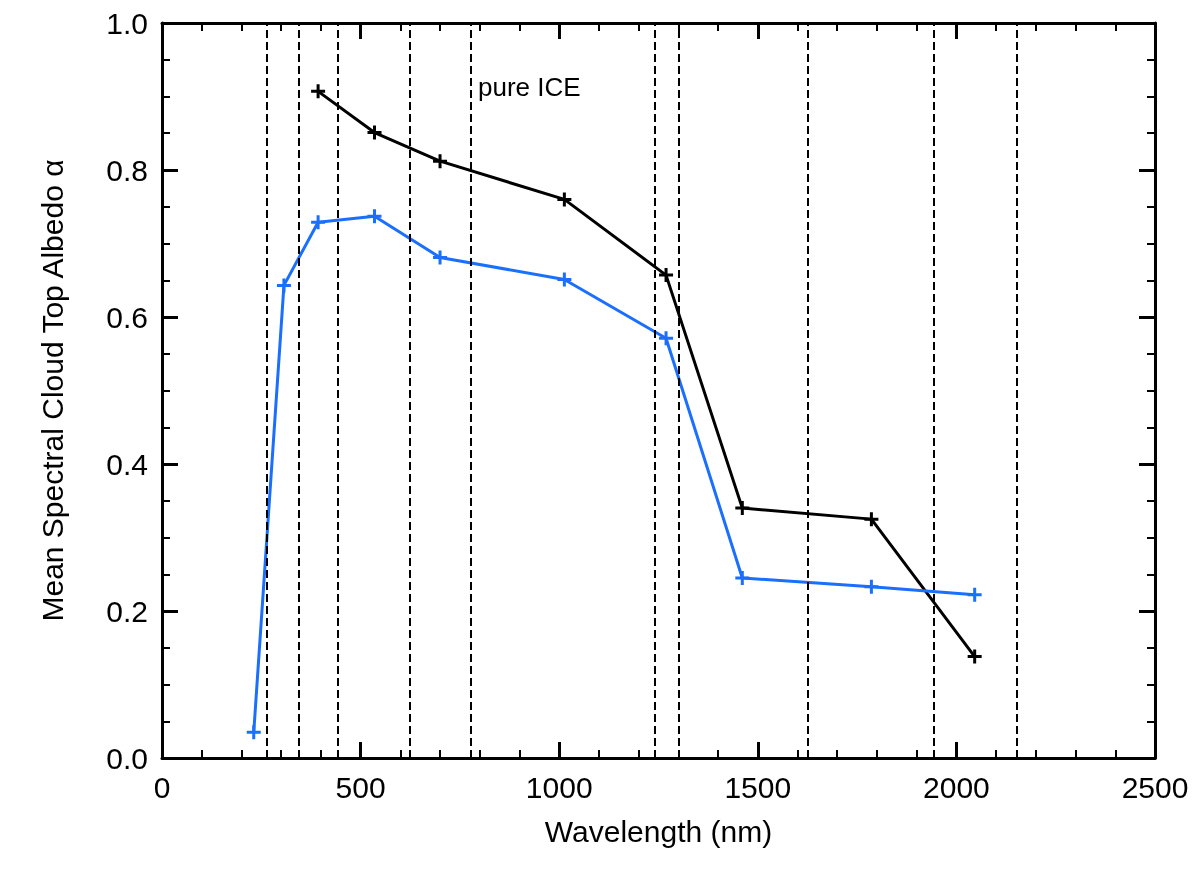 Image resolution: width=1202 pixels, height=883 pixels. I want to click on x-tick-label: 0, so click(162, 787).